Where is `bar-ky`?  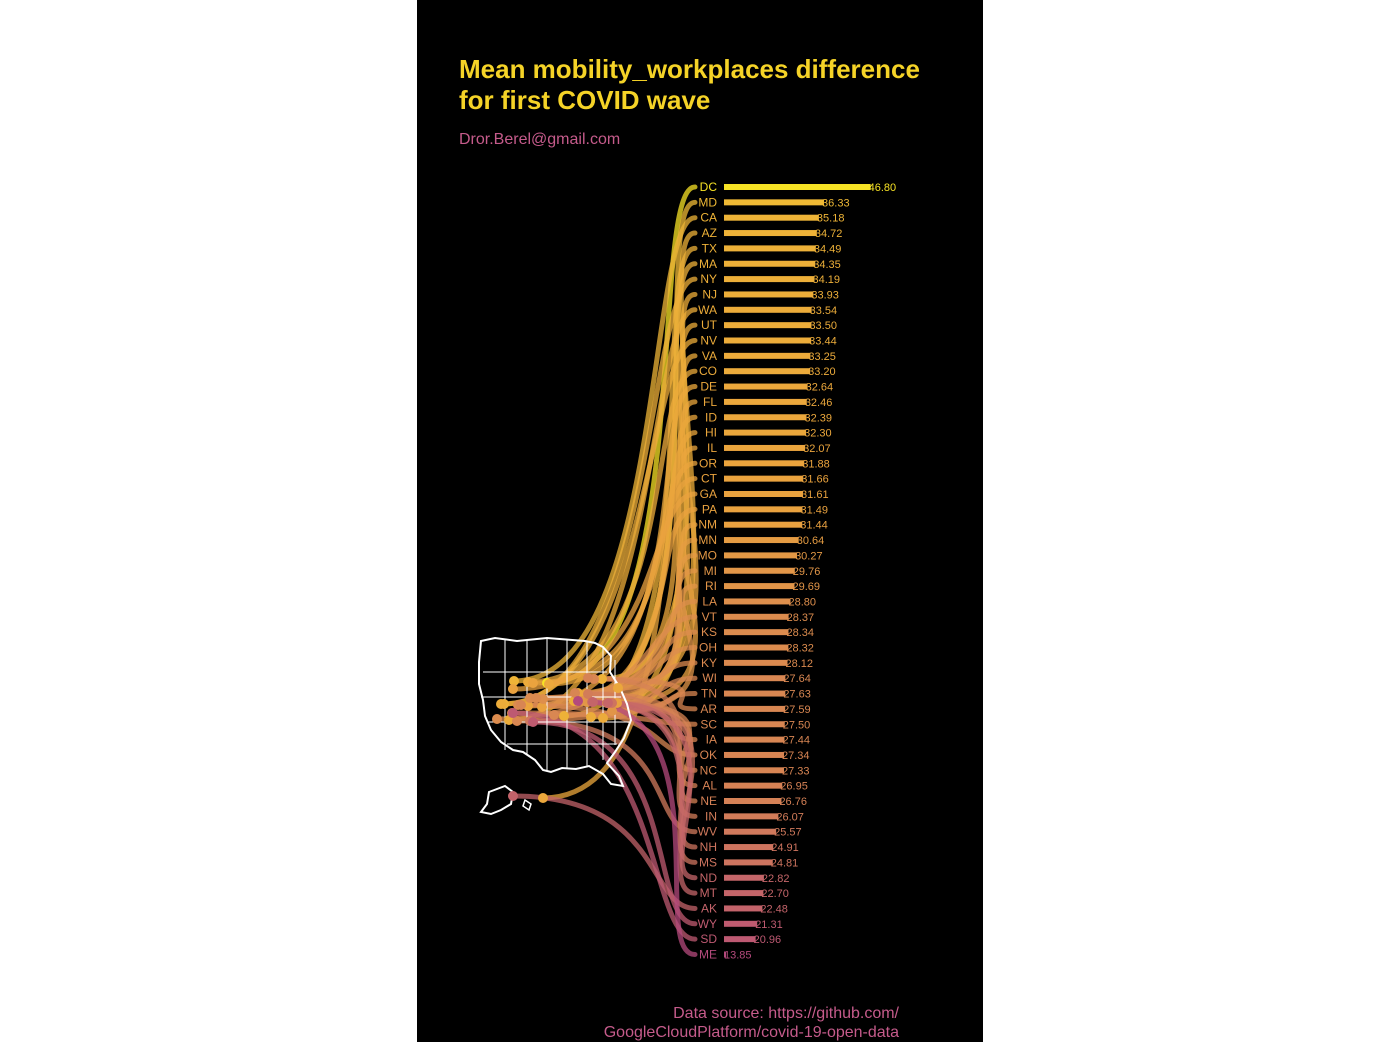
bar-ky is located at coordinates (756, 662).